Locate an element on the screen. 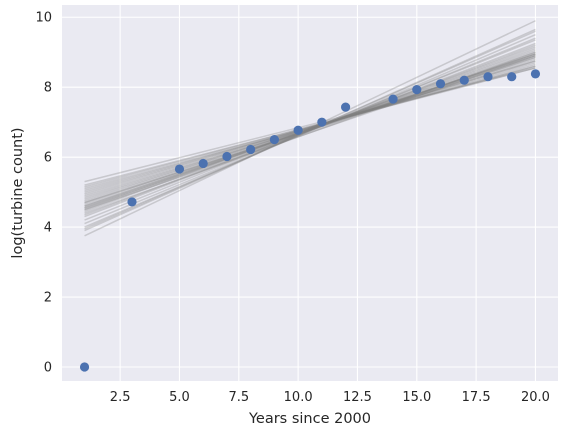 The image size is (566, 437). x-tick-label: 7.5 is located at coordinates (238, 397).